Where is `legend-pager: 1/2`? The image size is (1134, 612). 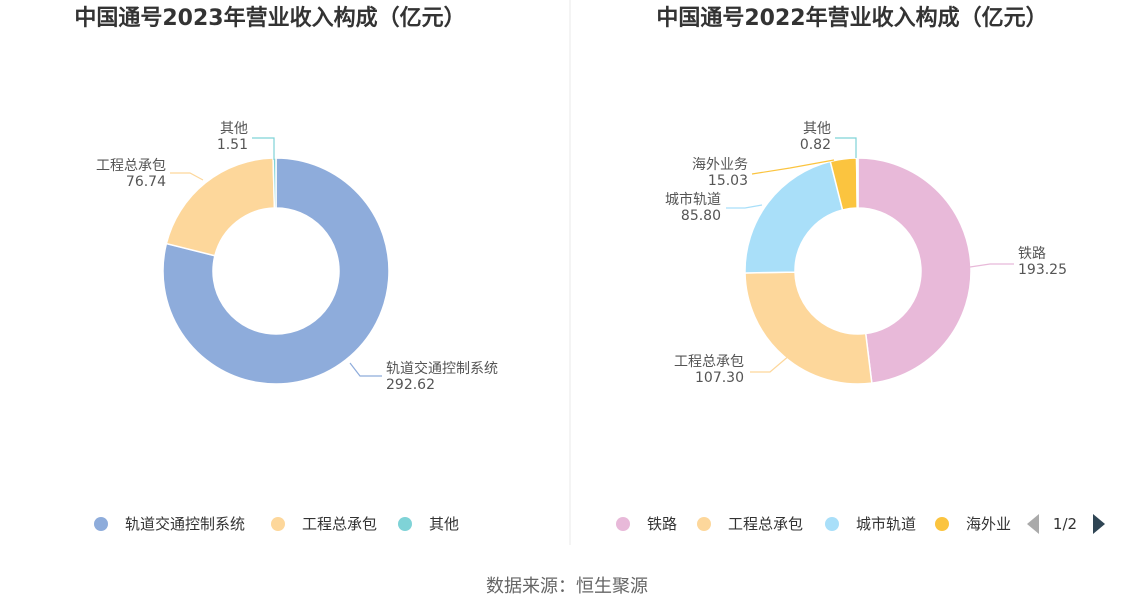 legend-pager: 1/2 is located at coordinates (1066, 524).